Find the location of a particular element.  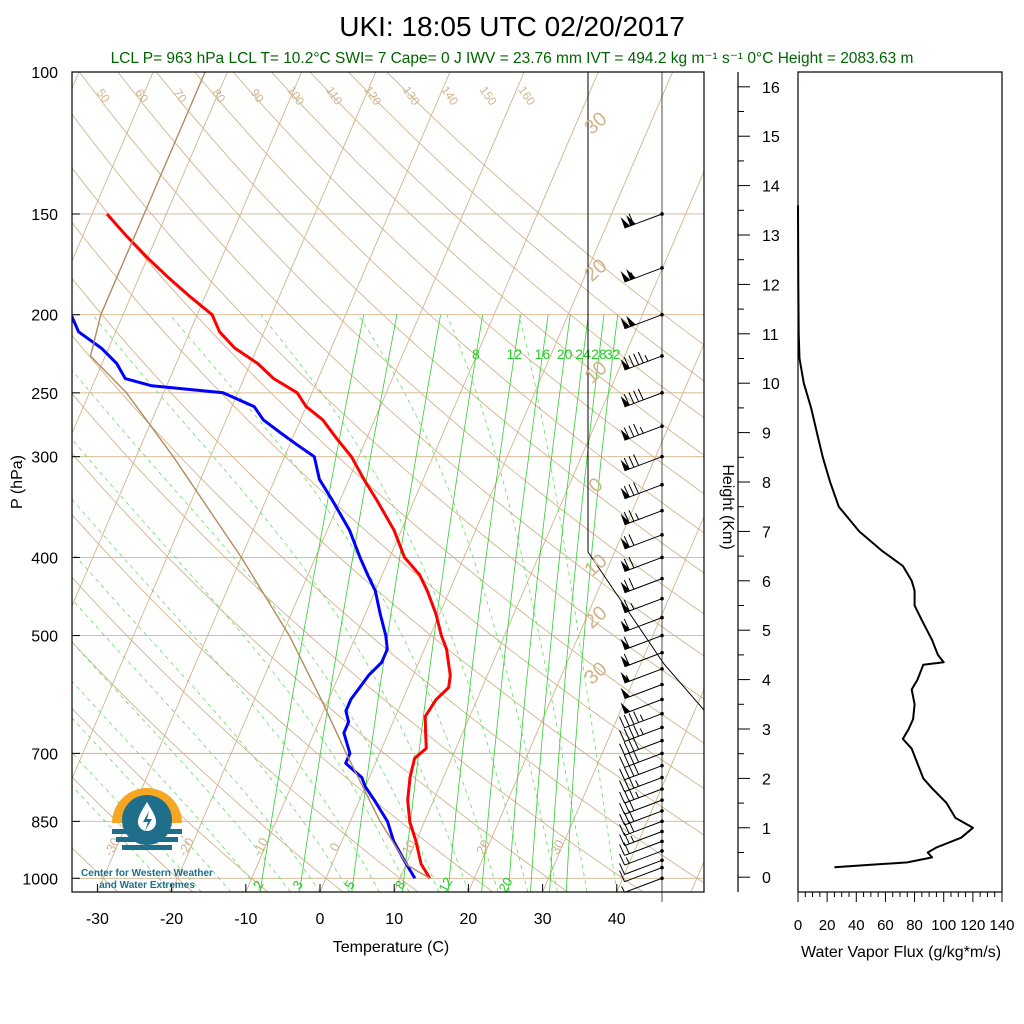

adiabat-label: 60 is located at coordinates (141, 95).